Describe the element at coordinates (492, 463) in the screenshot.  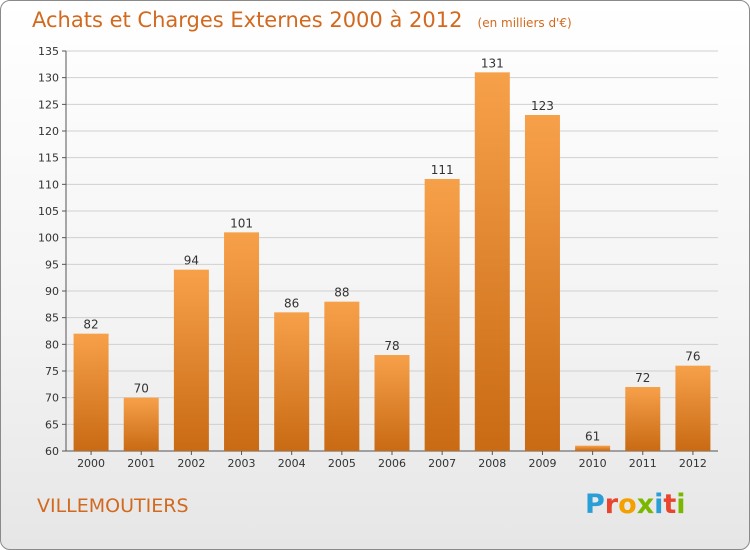
I see `x-tick-label: 2008` at that location.